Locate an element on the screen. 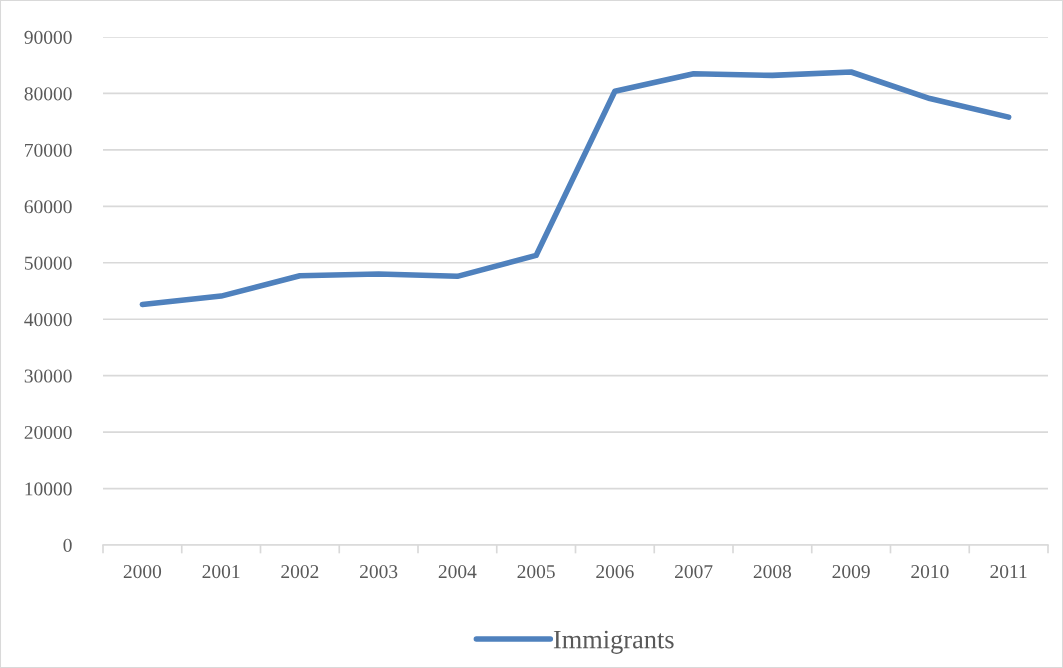  y-tick-label: 70000 is located at coordinates (48, 150).